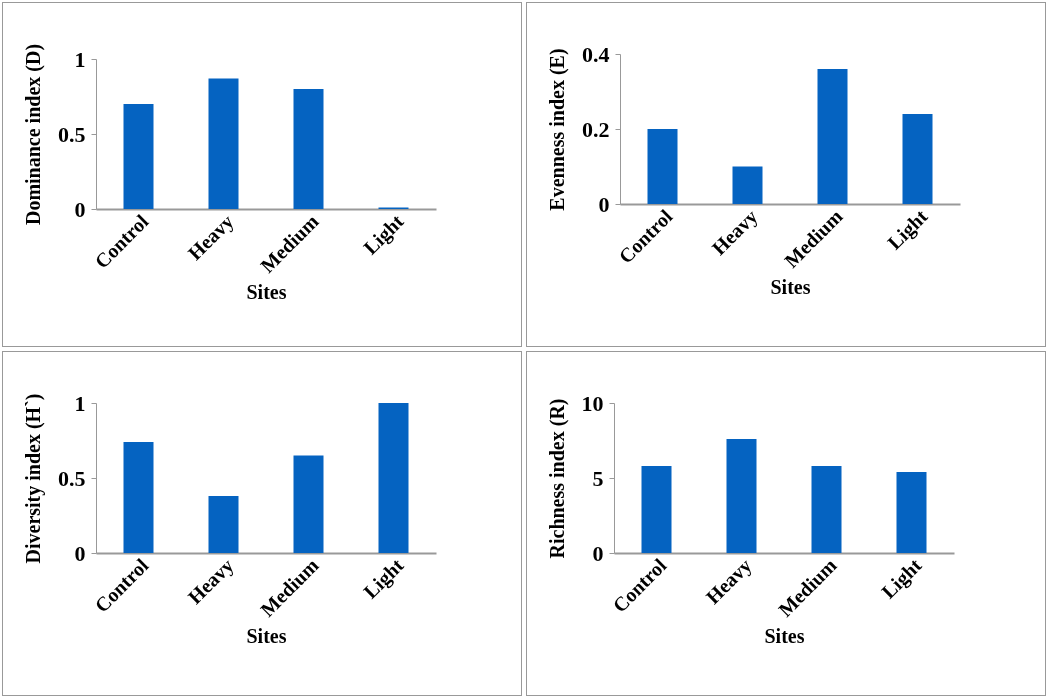 Image resolution: width=1047 pixels, height=699 pixels. What do you see at coordinates (596, 54) in the screenshot?
I see `y-tick-label: 0.4` at bounding box center [596, 54].